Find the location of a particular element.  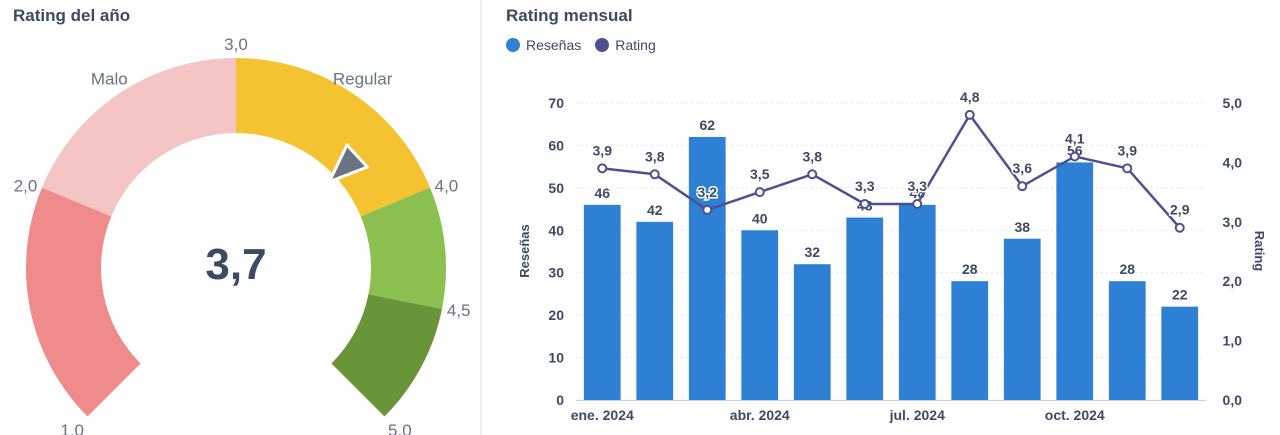

panel-divider is located at coordinates (481, 217).